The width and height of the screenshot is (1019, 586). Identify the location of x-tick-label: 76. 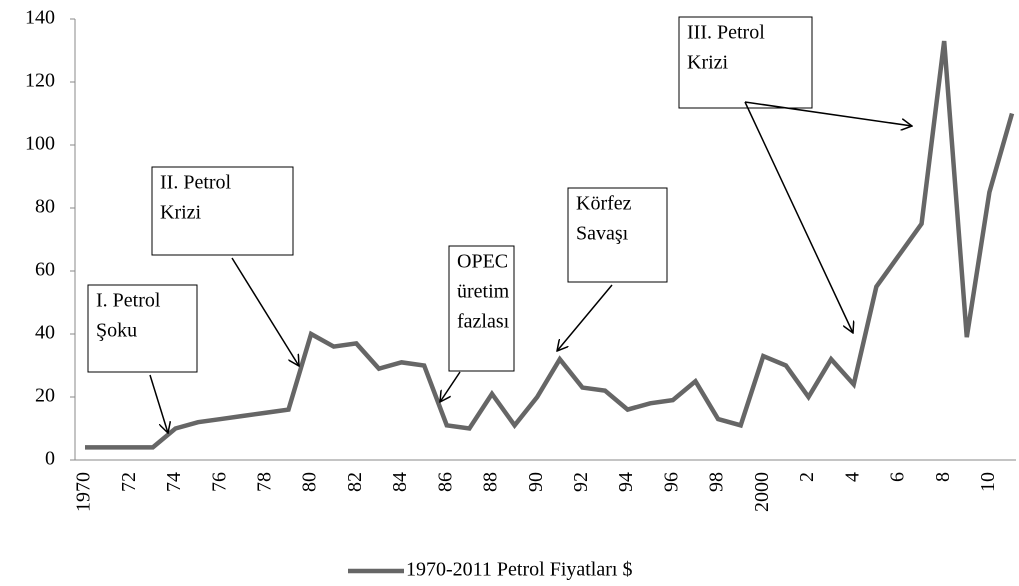
(219, 482).